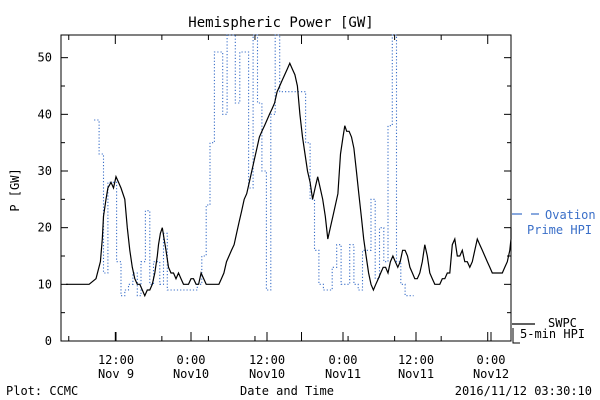 This screenshot has width=600, height=400. Describe the element at coordinates (45, 284) in the screenshot. I see `y-tick-label: 10` at that location.